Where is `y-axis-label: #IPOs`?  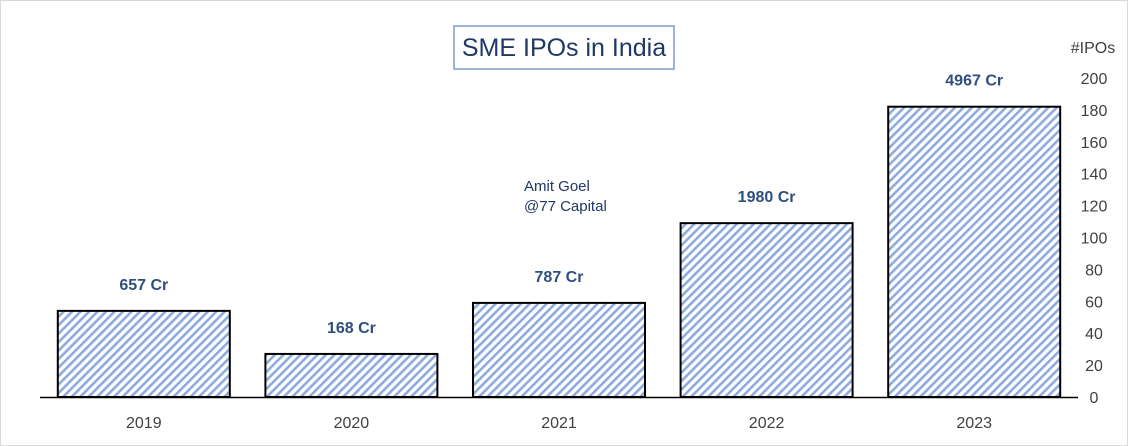
y-axis-label: #IPOs is located at coordinates (1093, 48).